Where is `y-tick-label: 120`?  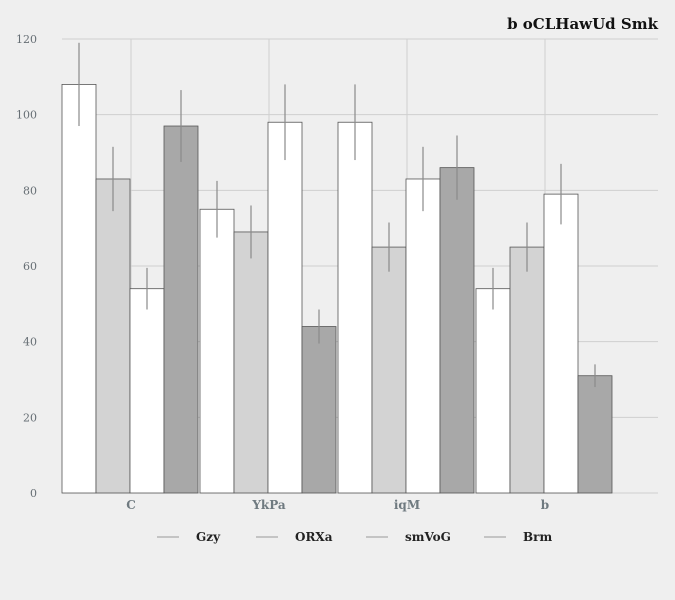
y-tick-label: 120 is located at coordinates (26, 39).